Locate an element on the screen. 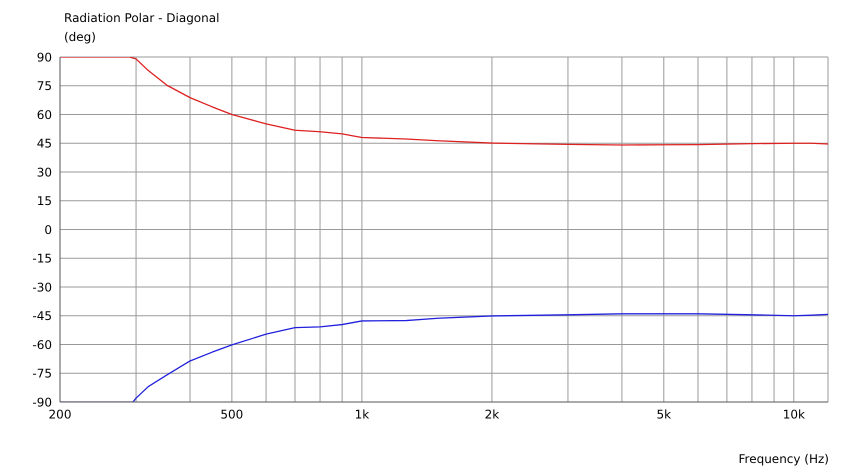 Image resolution: width=851 pixels, height=472 pixels. y-tick-label: -45 is located at coordinates (42, 316).